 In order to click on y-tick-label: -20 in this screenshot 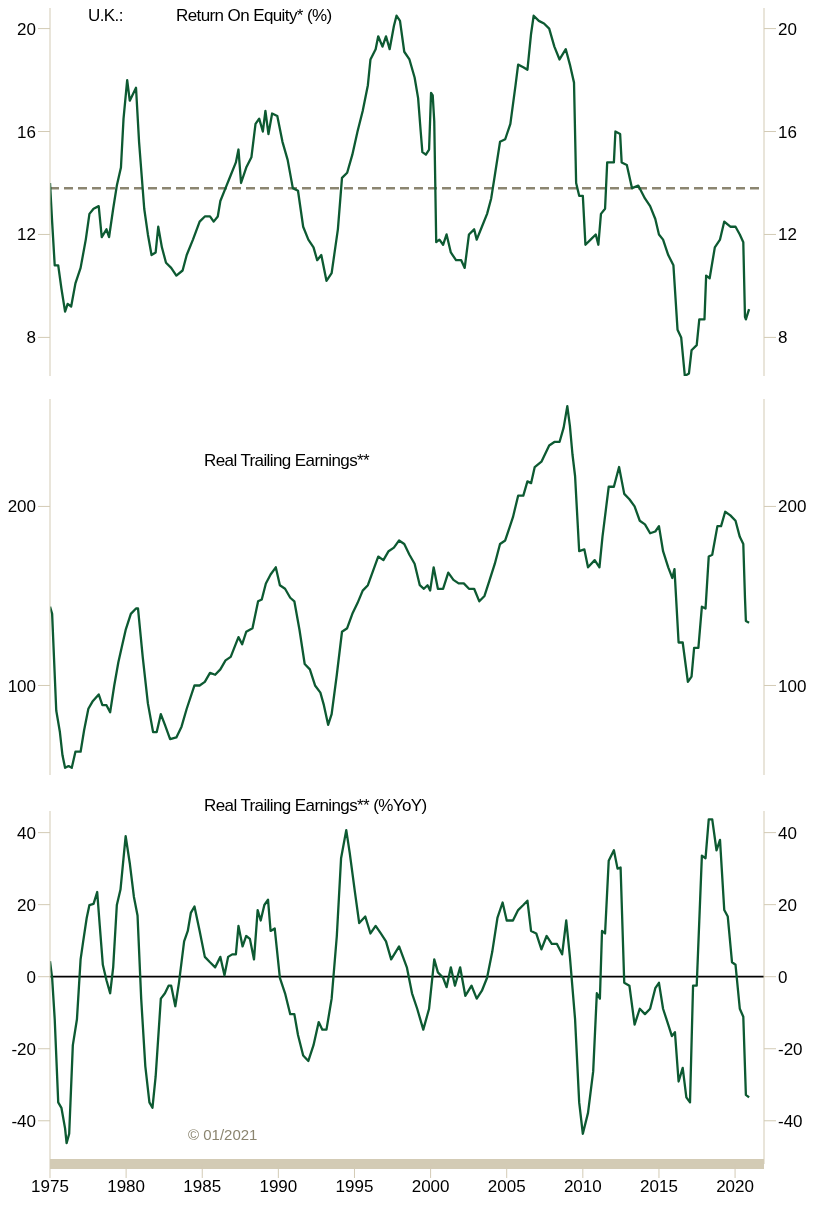, I will do `click(23, 1049)`.